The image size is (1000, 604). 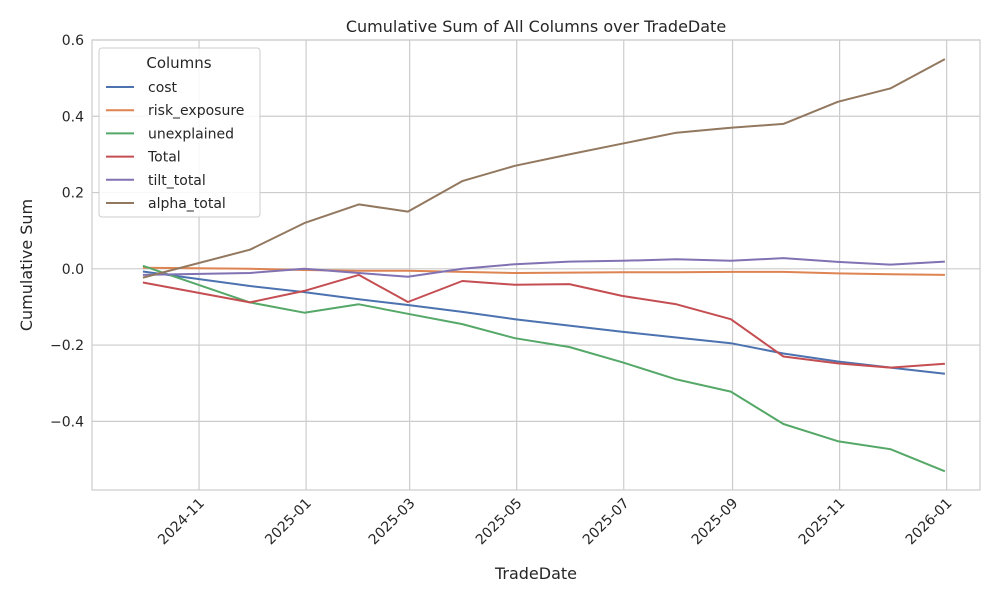 I want to click on series-line-tilt-total, so click(x=543, y=267).